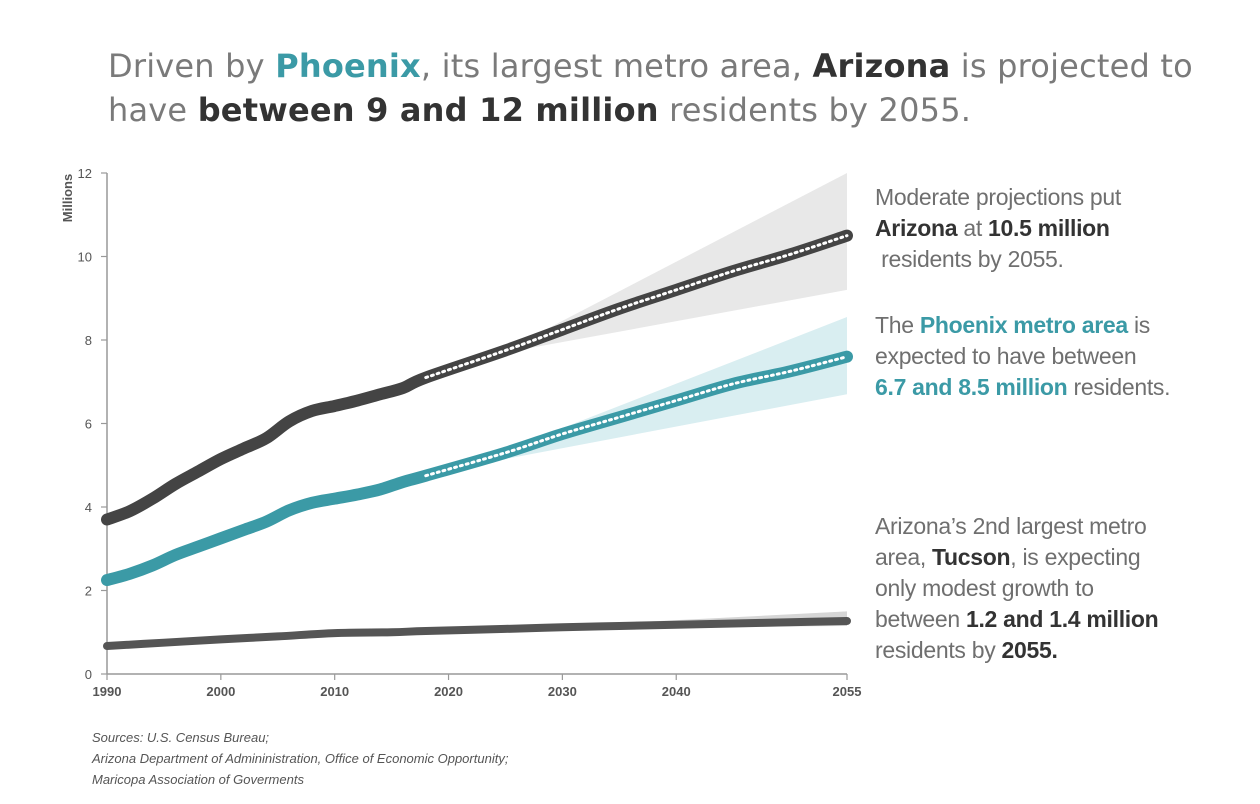  I want to click on x-tick-label: 2030, so click(562, 691).